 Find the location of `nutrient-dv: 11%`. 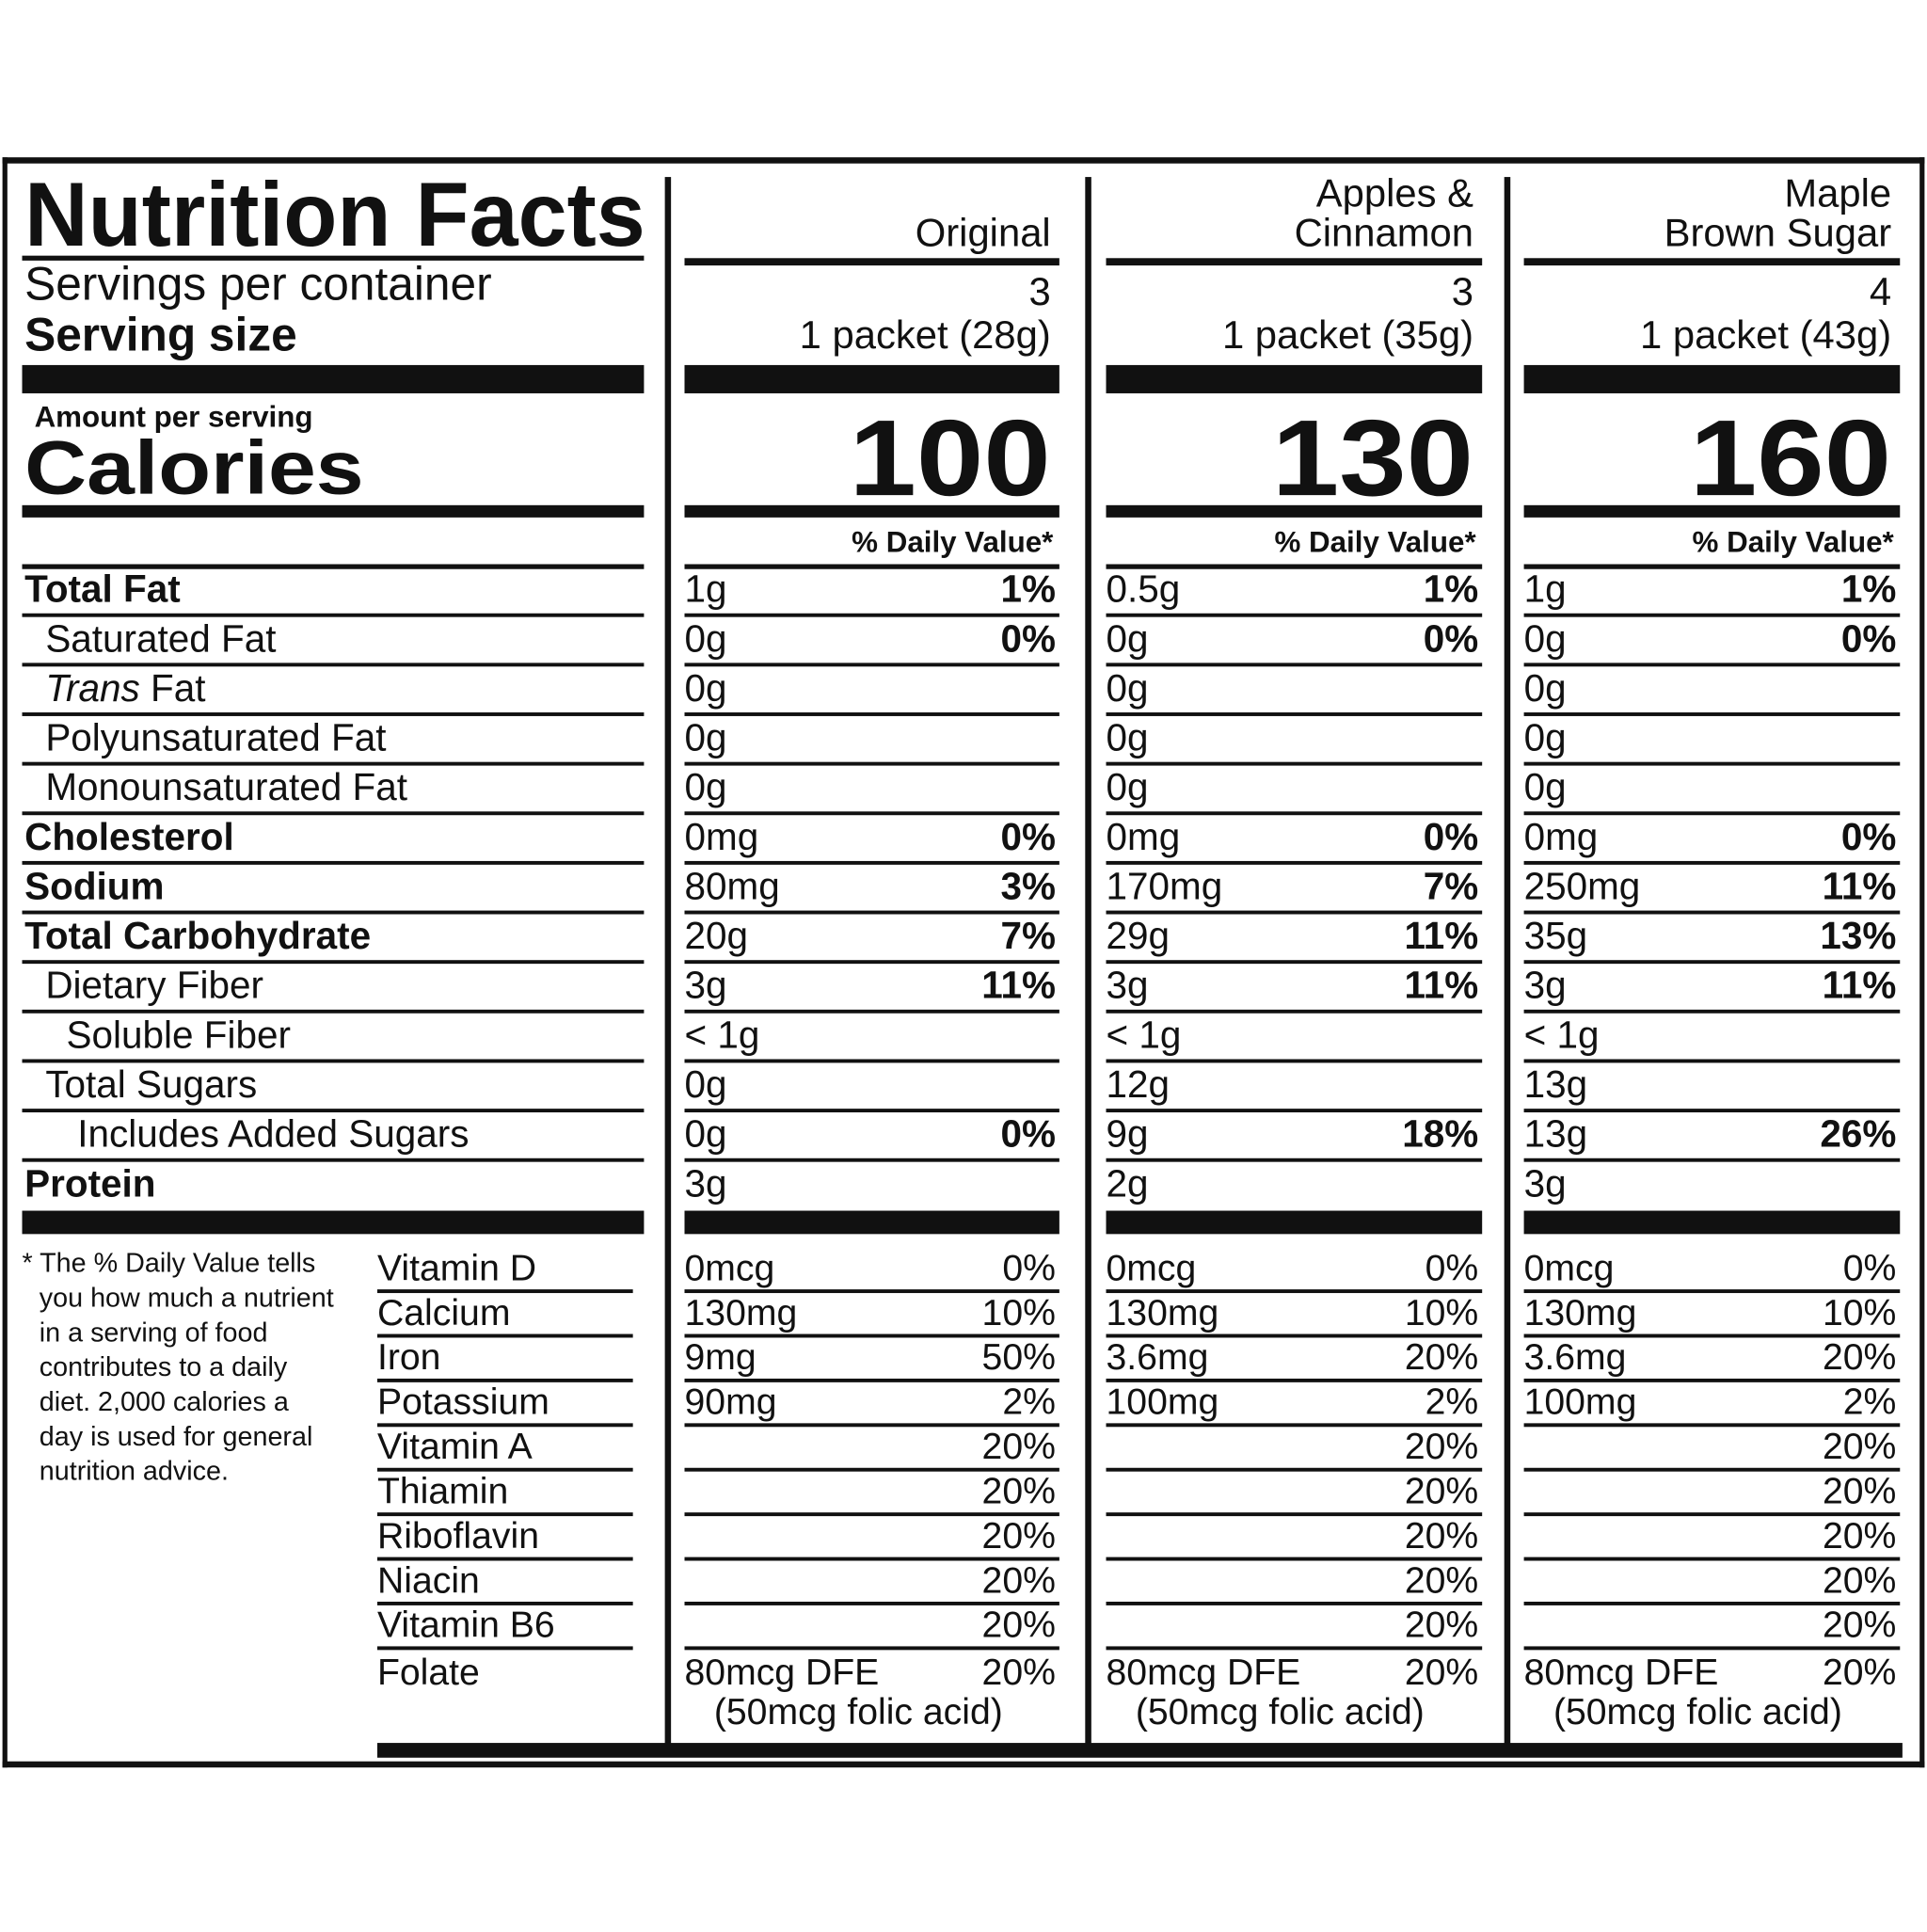

nutrient-dv: 11% is located at coordinates (1860, 985).